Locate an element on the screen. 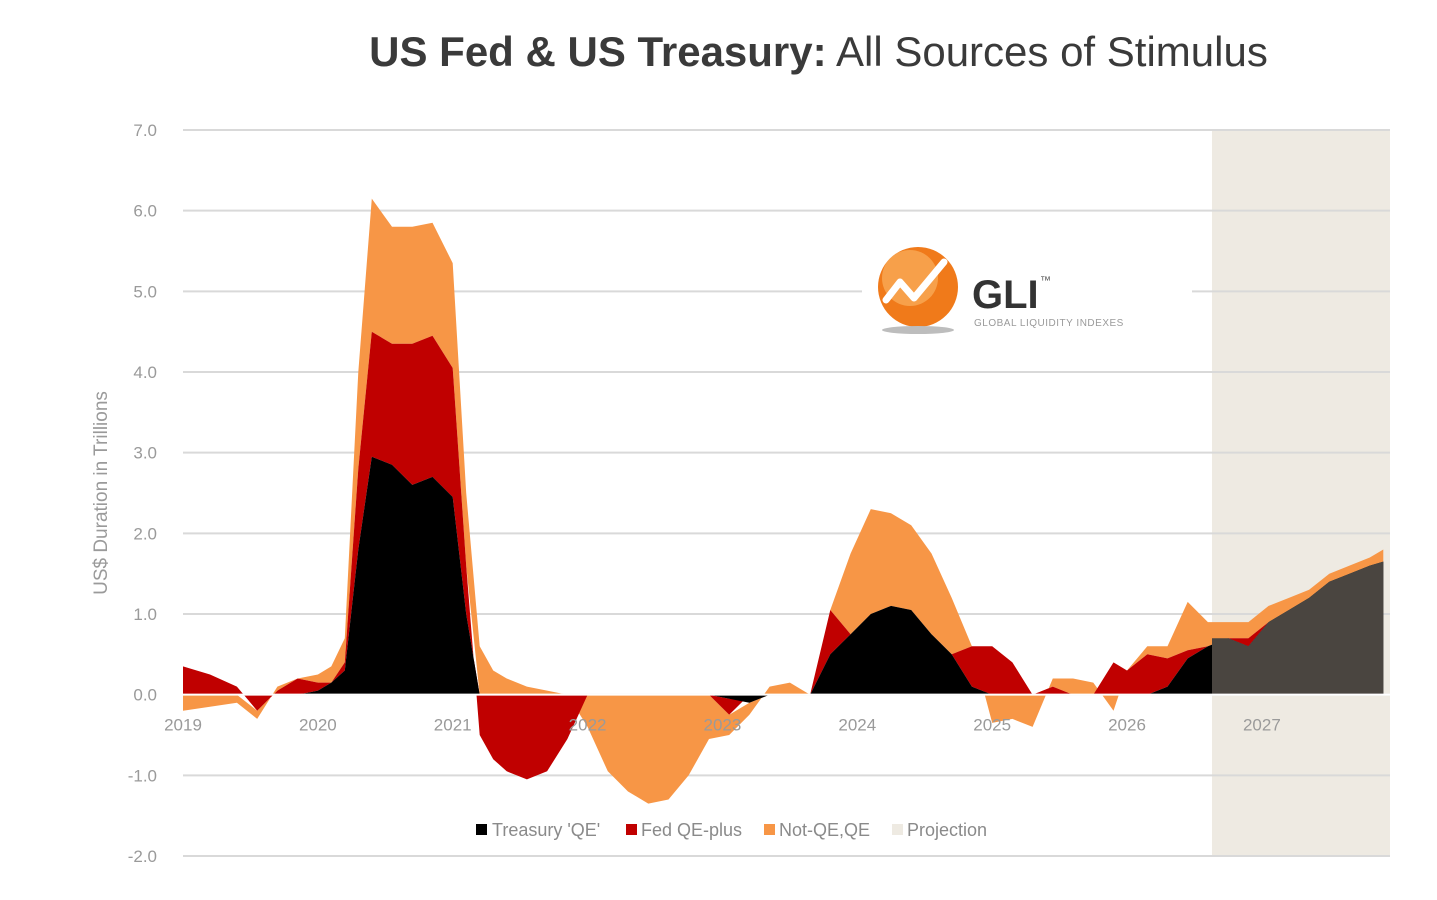 The width and height of the screenshot is (1437, 900). logo-tm: ™ is located at coordinates (1045, 281).